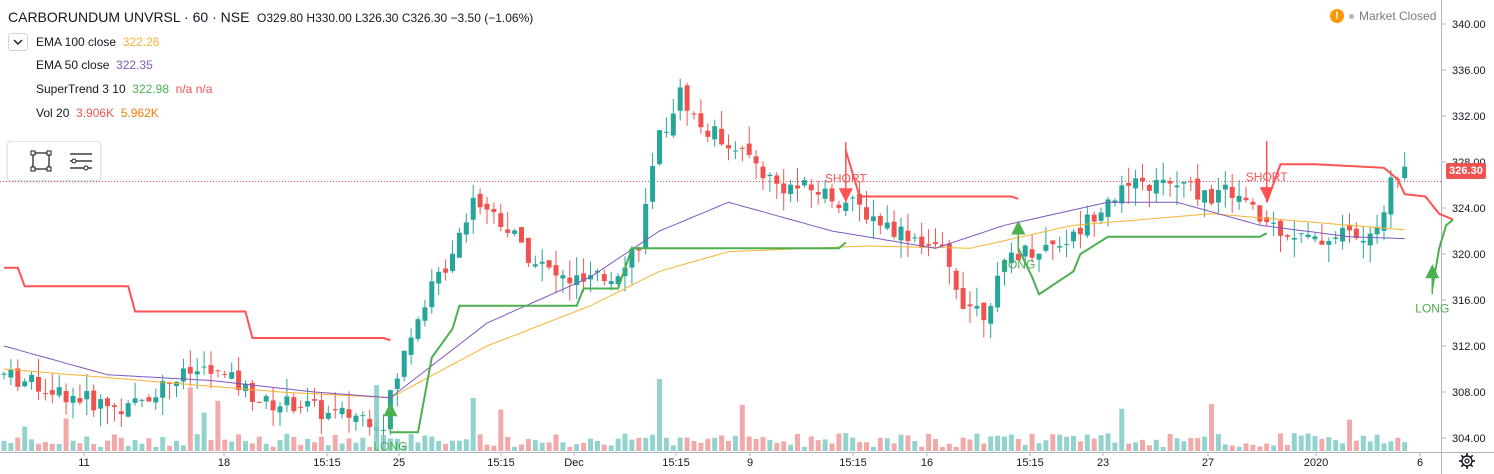 Image resolution: width=1494 pixels, height=474 pixels. I want to click on legend-ema100: EMA 100 close 322.26, so click(98, 42).